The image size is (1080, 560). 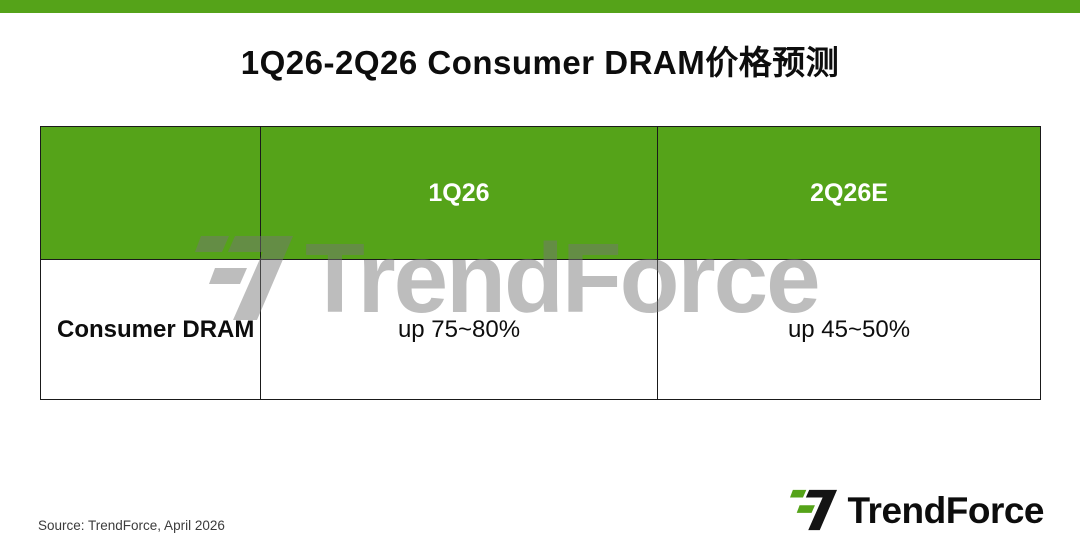 I want to click on header-2q26e: 2Q26E, so click(x=849, y=193).